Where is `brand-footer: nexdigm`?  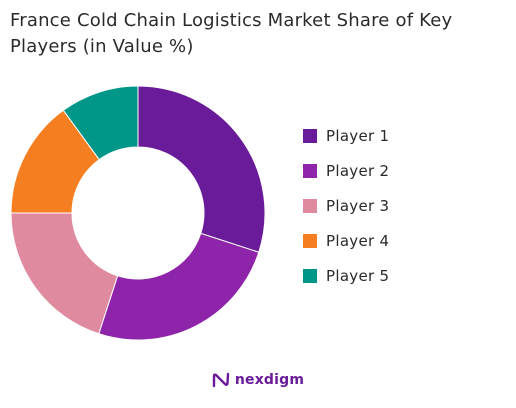
brand-footer: nexdigm is located at coordinates (258, 380).